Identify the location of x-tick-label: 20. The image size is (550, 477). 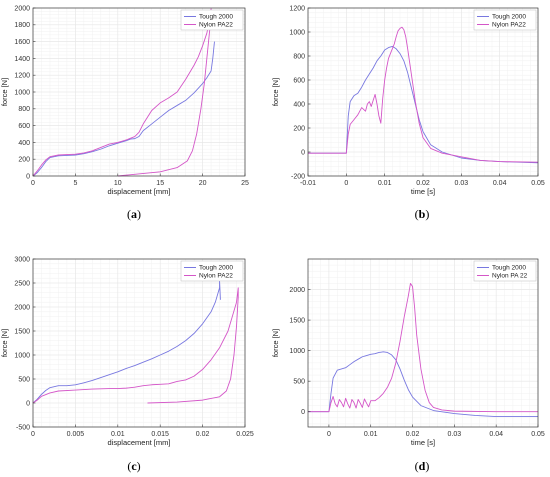
(203, 183).